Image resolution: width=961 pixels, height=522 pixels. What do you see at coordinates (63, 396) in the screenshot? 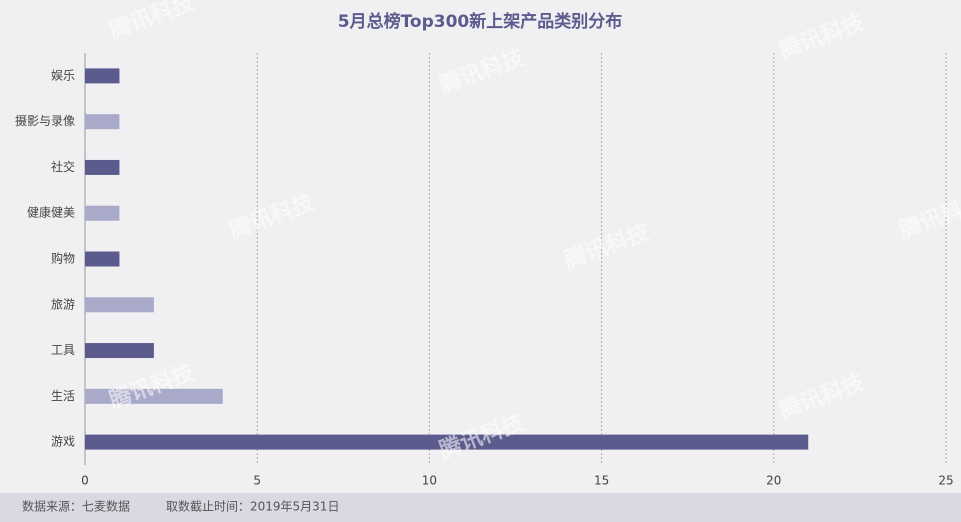
I see `y-tick-label: 生活` at bounding box center [63, 396].